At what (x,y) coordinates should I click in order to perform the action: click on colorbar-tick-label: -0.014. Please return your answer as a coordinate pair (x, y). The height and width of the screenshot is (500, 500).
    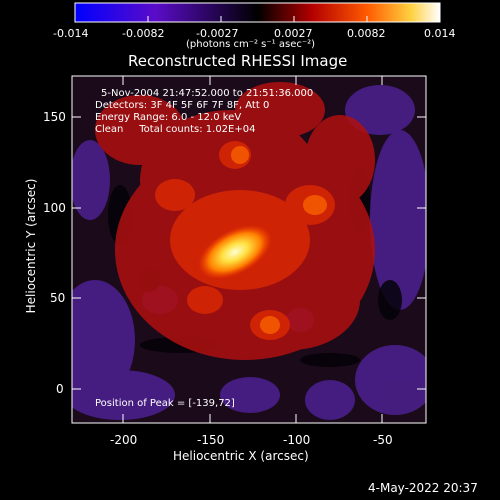
    Looking at the image, I should click on (71, 33).